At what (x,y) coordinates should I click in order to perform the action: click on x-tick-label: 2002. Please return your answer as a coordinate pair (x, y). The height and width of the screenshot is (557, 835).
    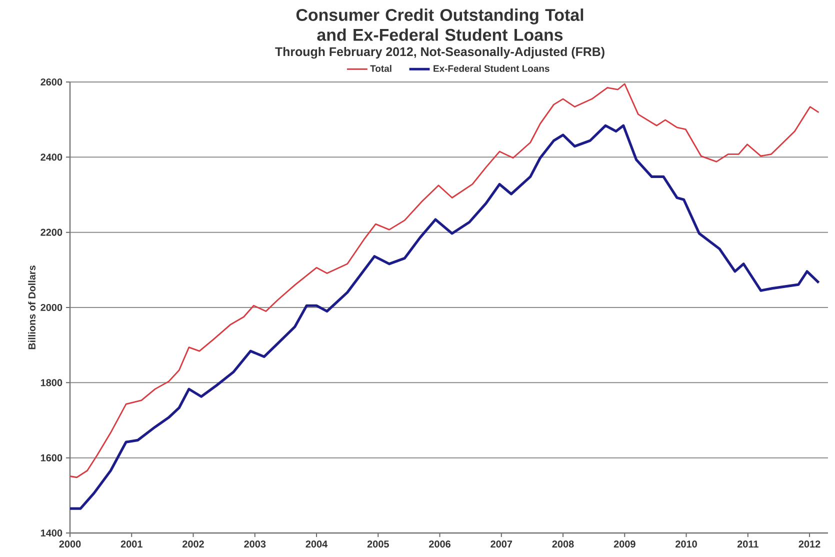
    Looking at the image, I should click on (193, 544).